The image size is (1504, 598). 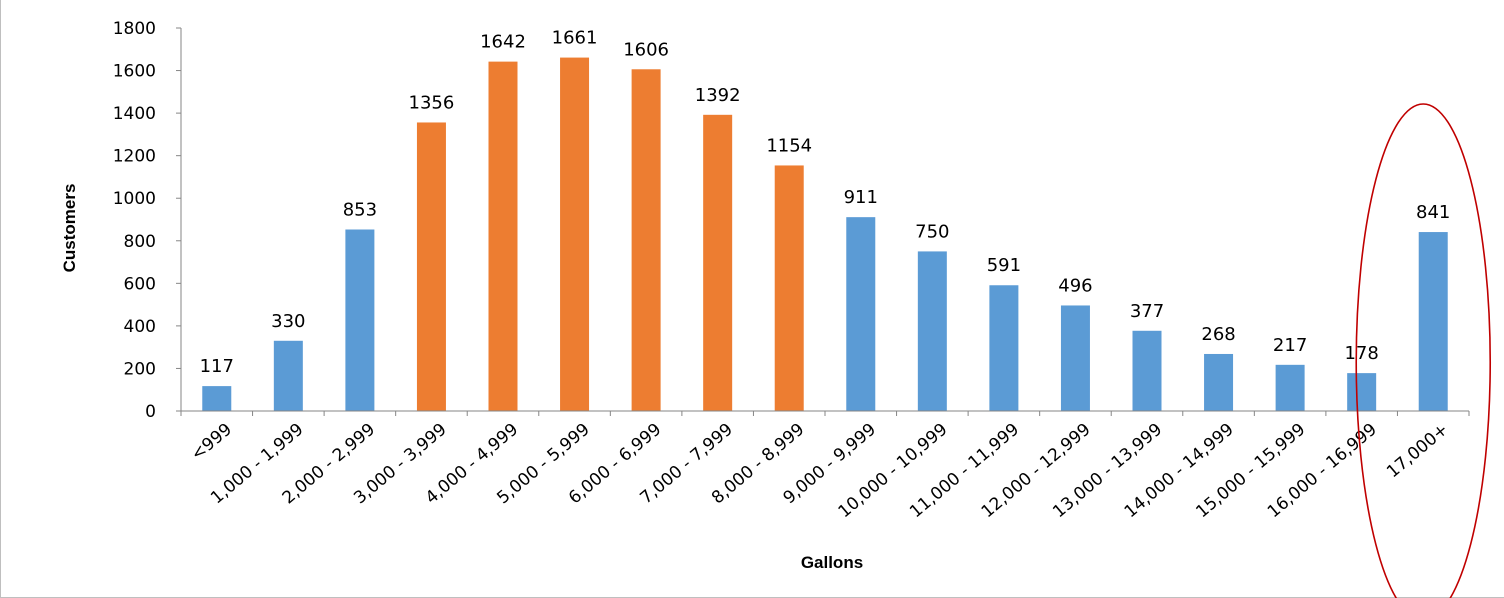 What do you see at coordinates (140, 242) in the screenshot?
I see `y-tick-label: 800` at bounding box center [140, 242].